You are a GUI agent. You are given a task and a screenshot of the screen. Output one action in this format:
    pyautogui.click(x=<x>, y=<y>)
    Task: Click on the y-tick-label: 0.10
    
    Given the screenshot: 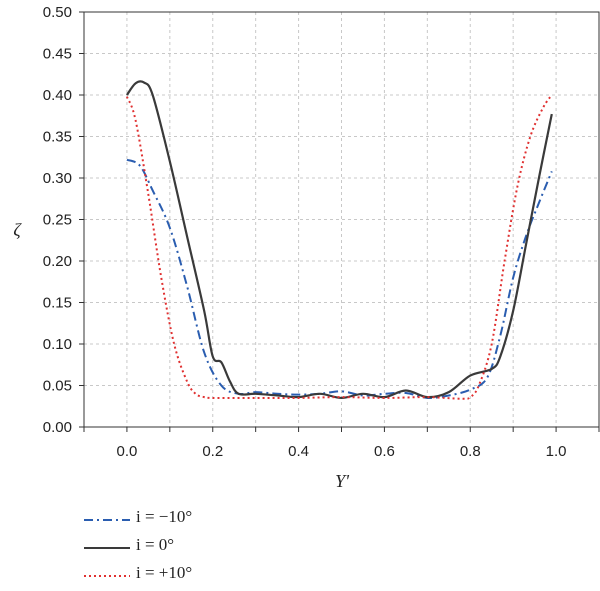 What is the action you would take?
    pyautogui.click(x=57, y=344)
    